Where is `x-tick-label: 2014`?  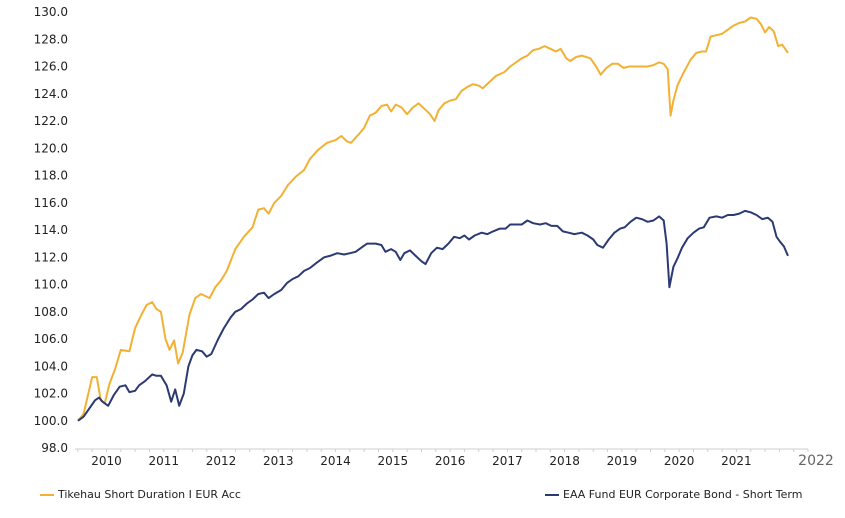 x-tick-label: 2014 is located at coordinates (335, 461).